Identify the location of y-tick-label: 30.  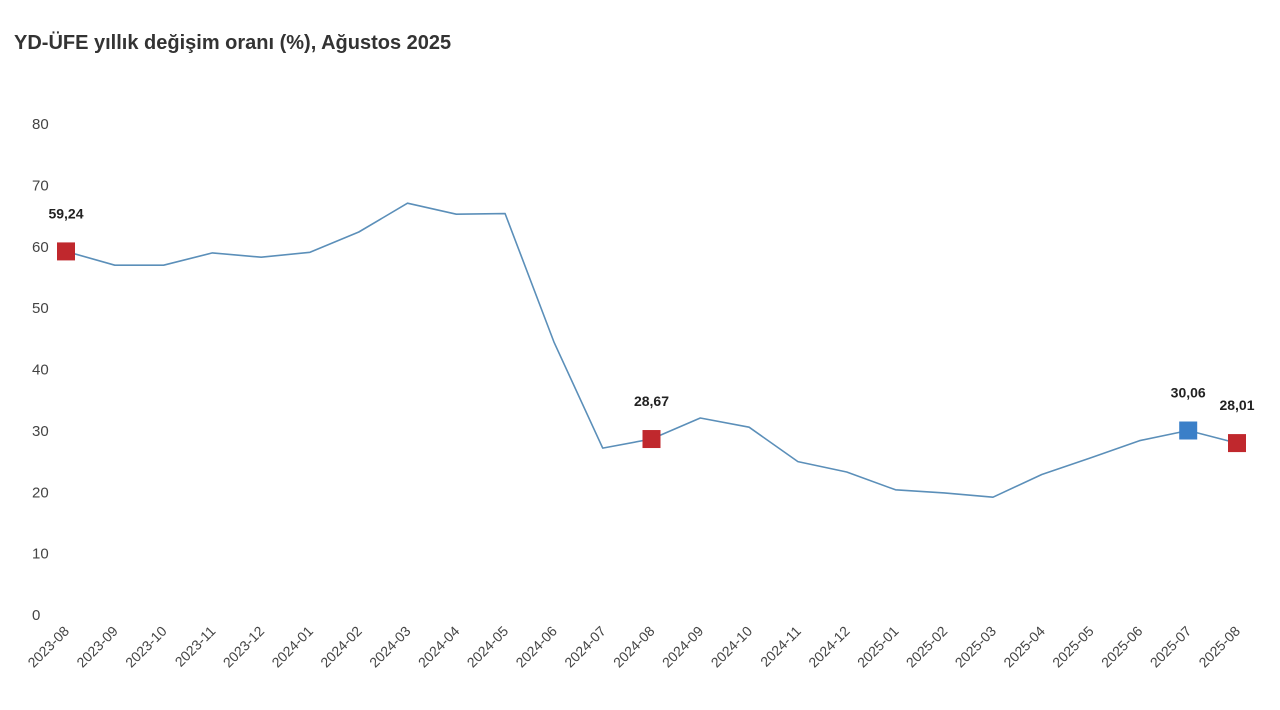
(40, 431).